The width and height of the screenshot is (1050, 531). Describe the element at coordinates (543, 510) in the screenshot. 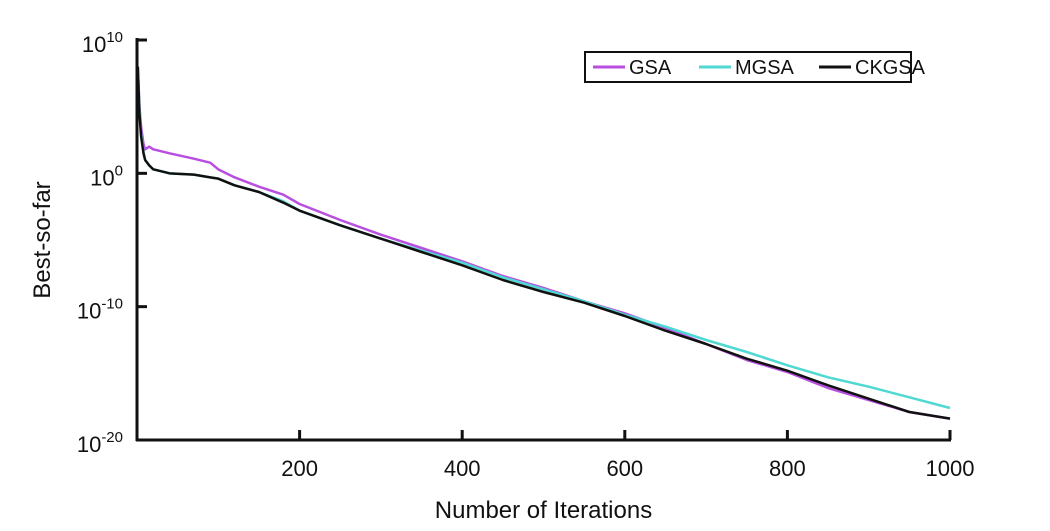

I see `x-axis-title: Number of Iterations` at that location.